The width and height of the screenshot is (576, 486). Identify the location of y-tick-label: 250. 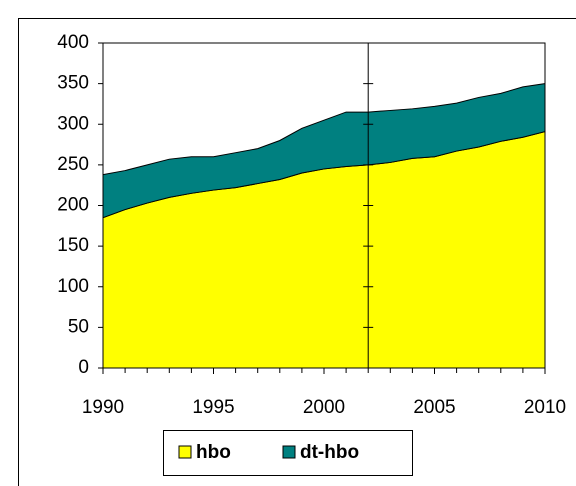
(73, 164).